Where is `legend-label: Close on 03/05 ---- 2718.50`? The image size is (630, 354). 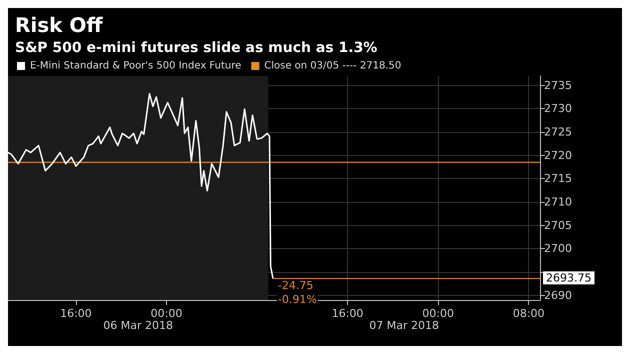
legend-label: Close on 03/05 ---- 2718.50 is located at coordinates (333, 66).